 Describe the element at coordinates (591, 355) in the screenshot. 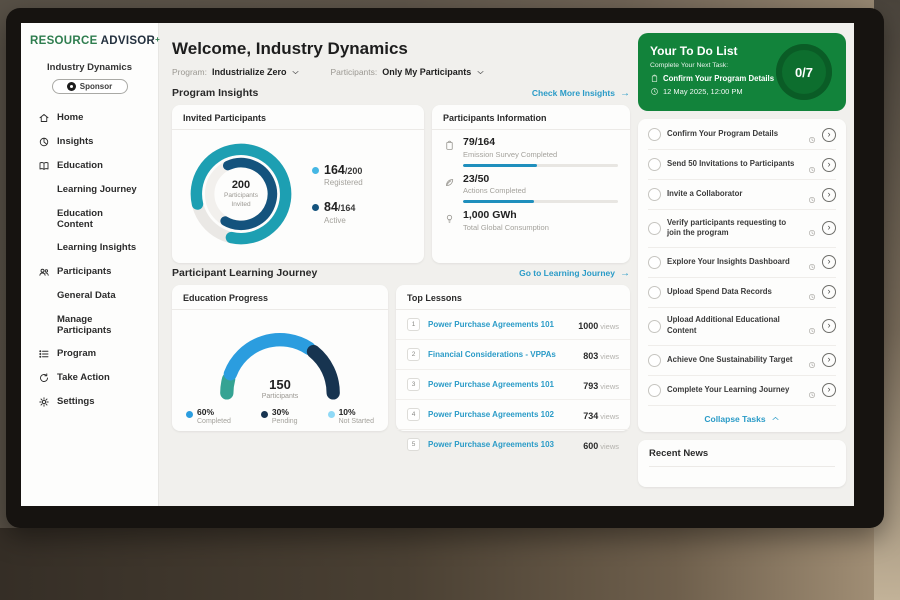

I see `lesson-views: 803` at that location.